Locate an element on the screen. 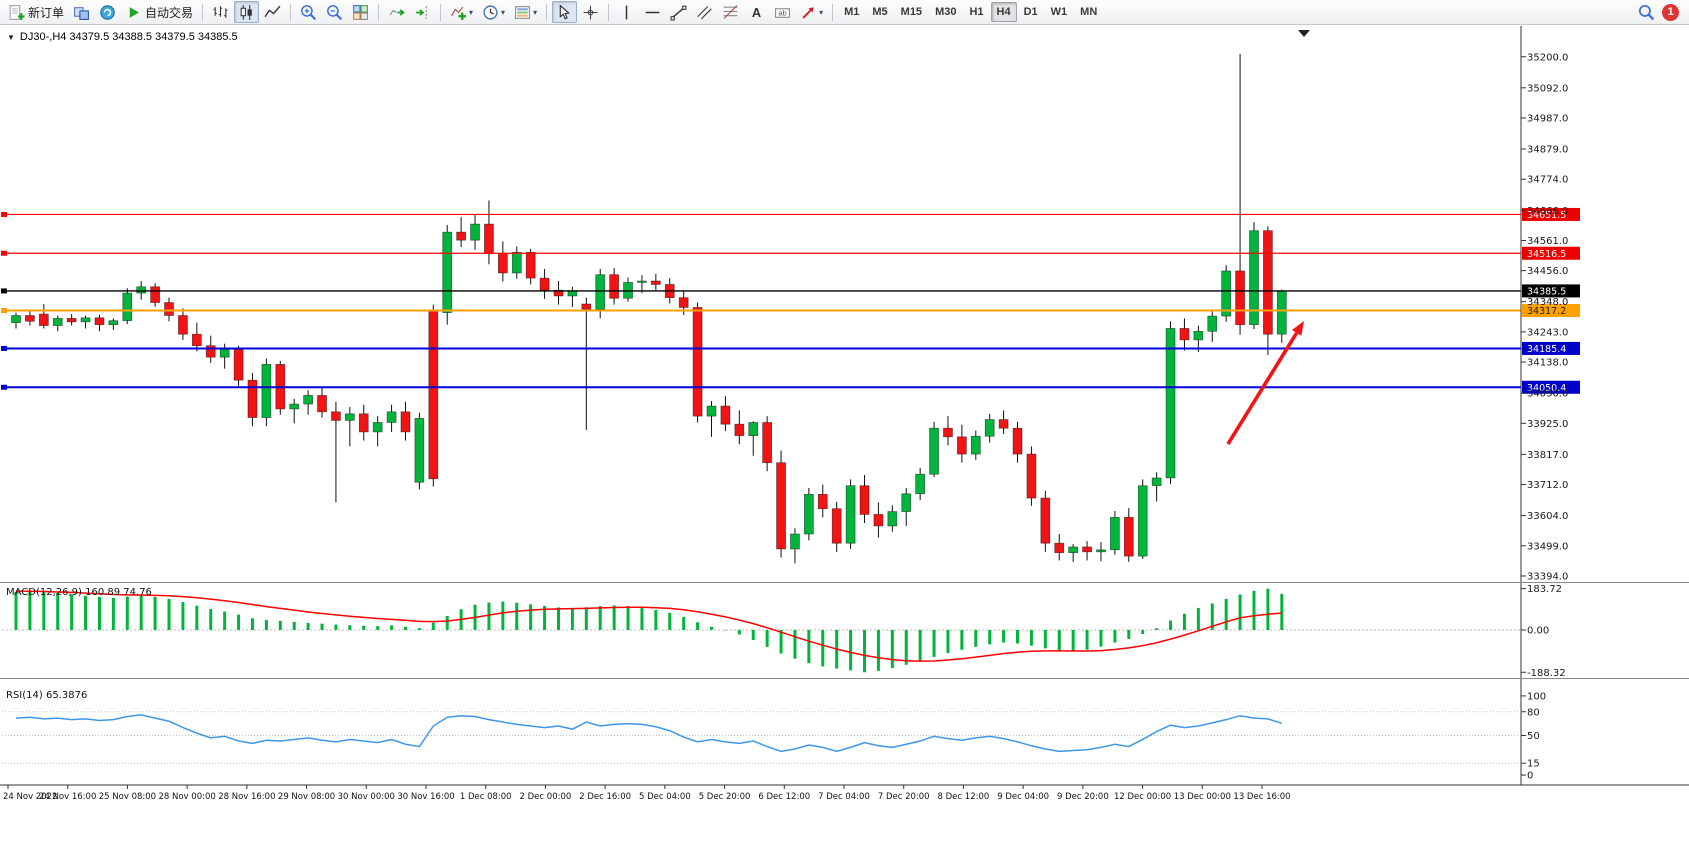 The image size is (1689, 862). horizontal-line-button is located at coordinates (652, 12).